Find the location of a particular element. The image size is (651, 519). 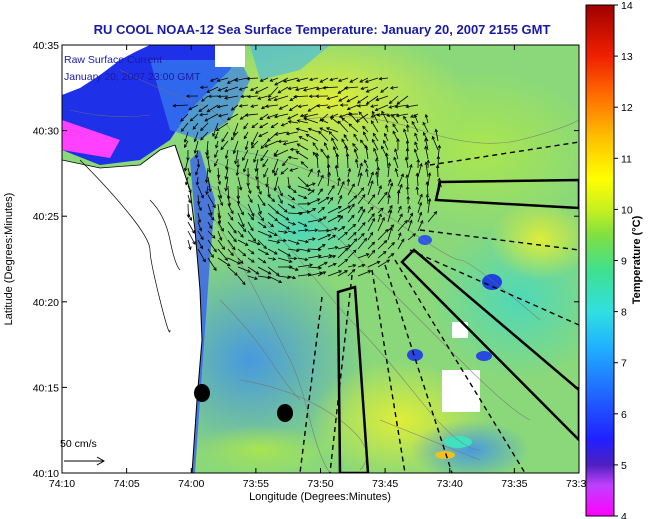

x-tick-label: 73:45 is located at coordinates (385, 484).